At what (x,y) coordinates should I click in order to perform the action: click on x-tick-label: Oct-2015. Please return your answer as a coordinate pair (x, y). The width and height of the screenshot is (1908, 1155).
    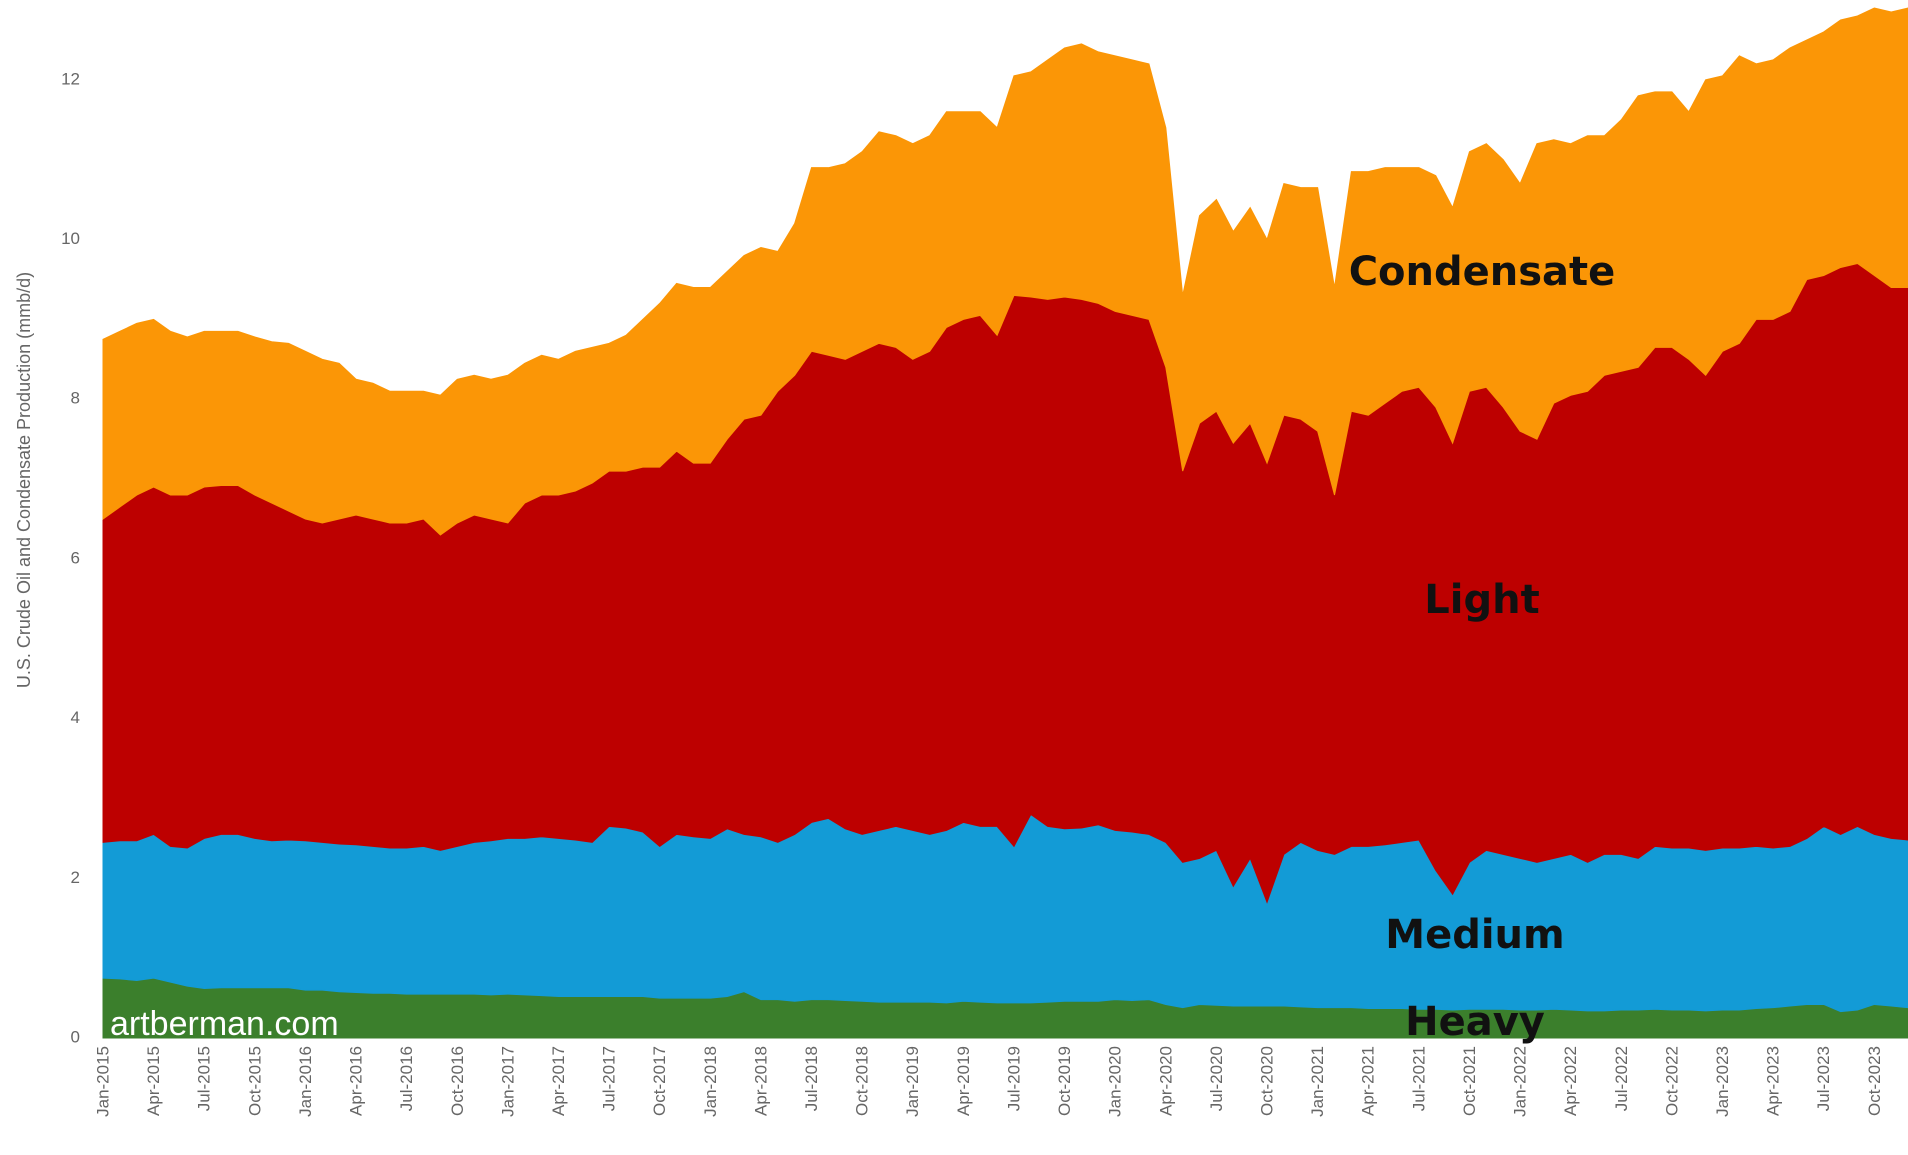
    Looking at the image, I should click on (254, 1081).